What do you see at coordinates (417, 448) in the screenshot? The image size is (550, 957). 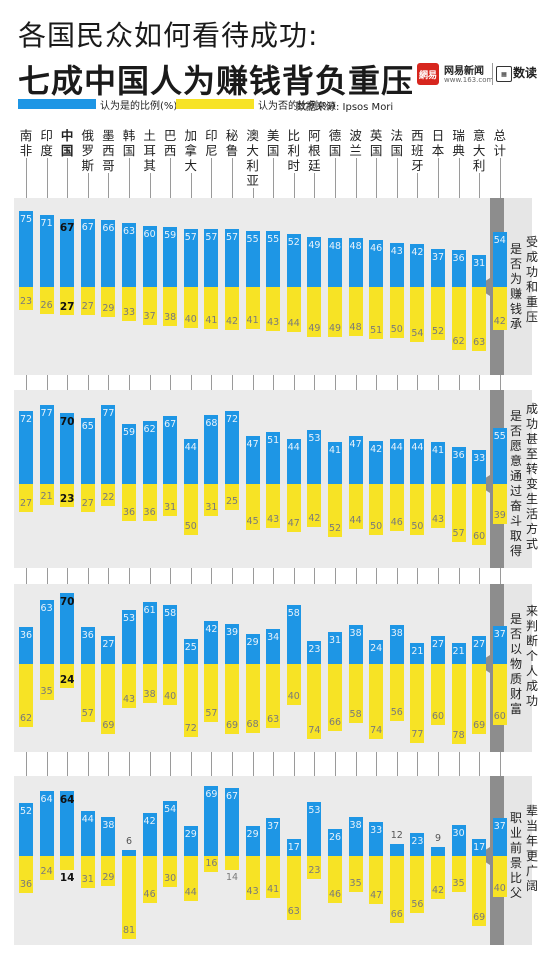 I see `data-label-yes: 44` at bounding box center [417, 448].